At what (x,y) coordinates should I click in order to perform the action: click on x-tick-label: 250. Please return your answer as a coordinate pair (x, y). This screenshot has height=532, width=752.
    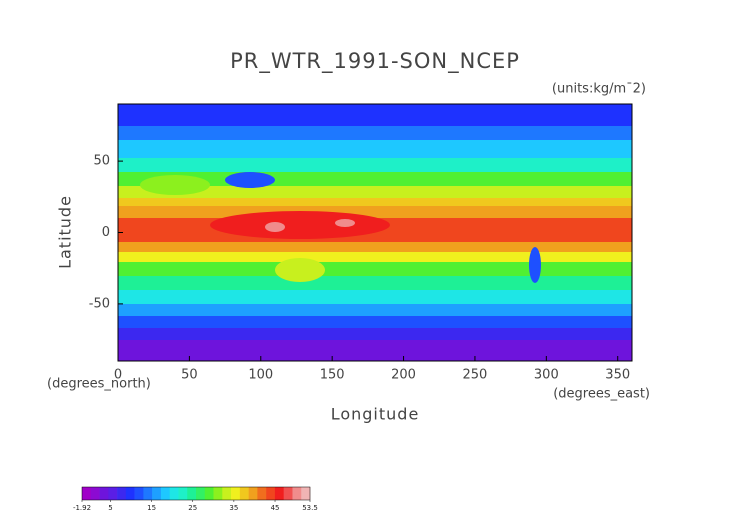
    Looking at the image, I should click on (475, 375).